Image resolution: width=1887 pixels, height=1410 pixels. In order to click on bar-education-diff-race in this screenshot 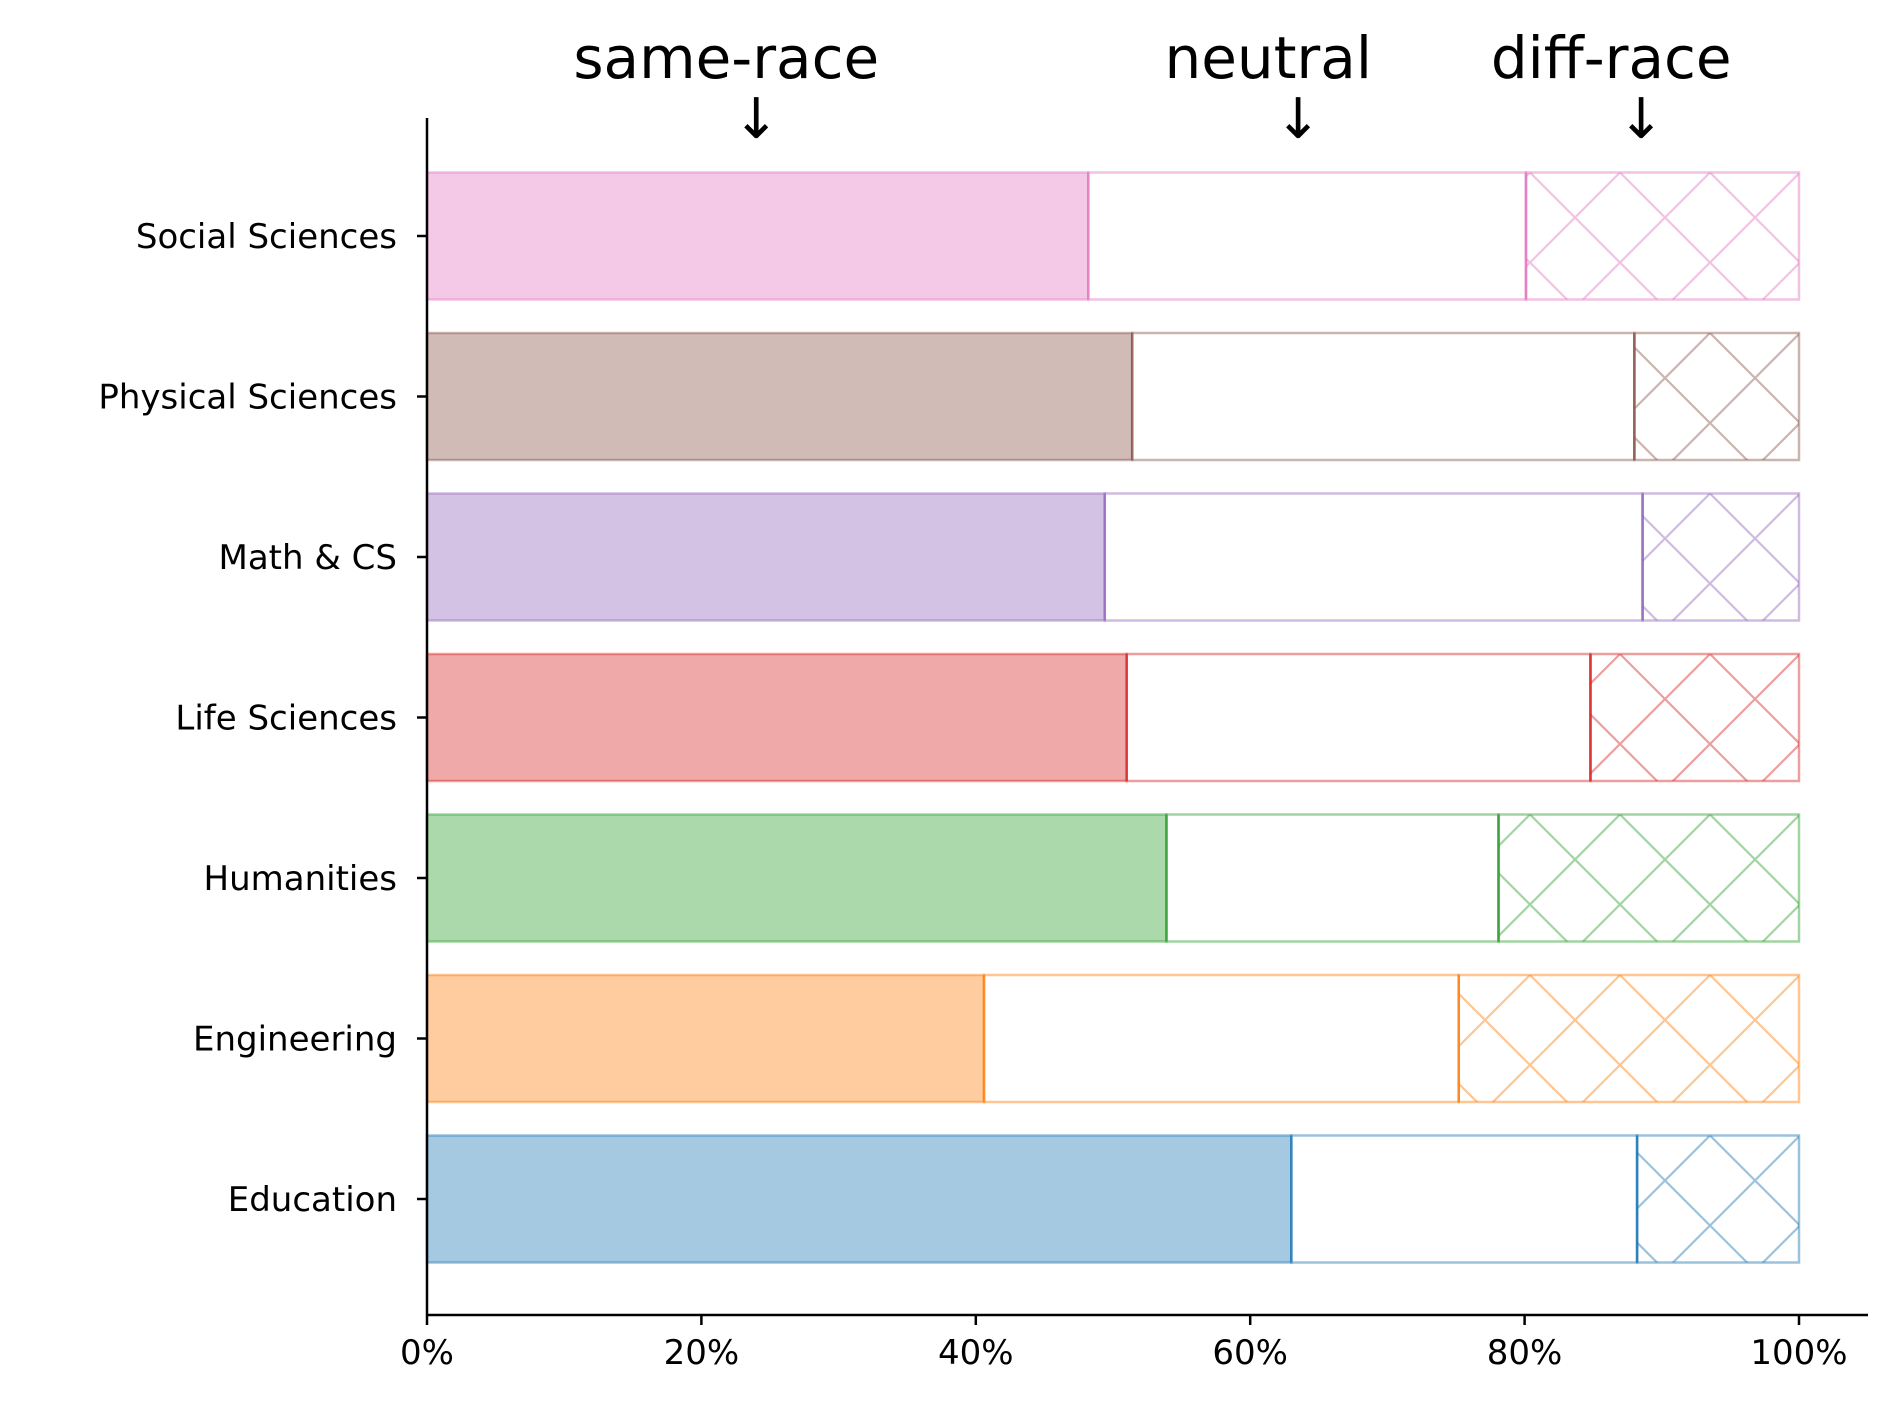, I will do `click(1718, 1199)`.